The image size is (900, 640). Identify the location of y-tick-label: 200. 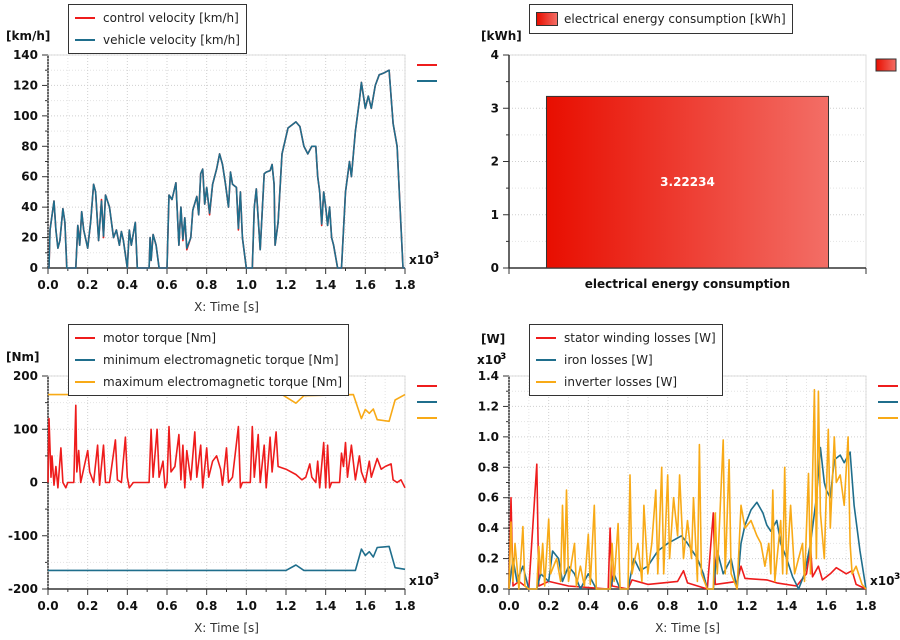
(25, 376).